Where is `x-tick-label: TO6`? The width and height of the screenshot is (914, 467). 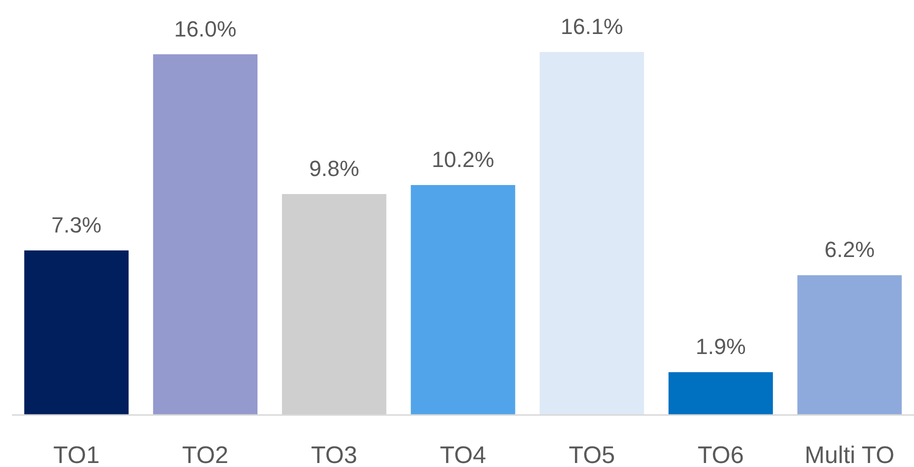 x-tick-label: TO6 is located at coordinates (721, 454).